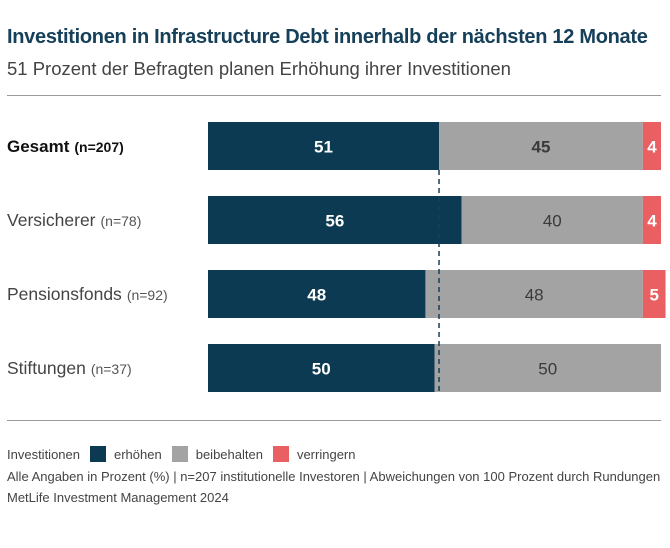 The image size is (670, 548). What do you see at coordinates (111, 369) in the screenshot?
I see `category-n: (n=37)` at bounding box center [111, 369].